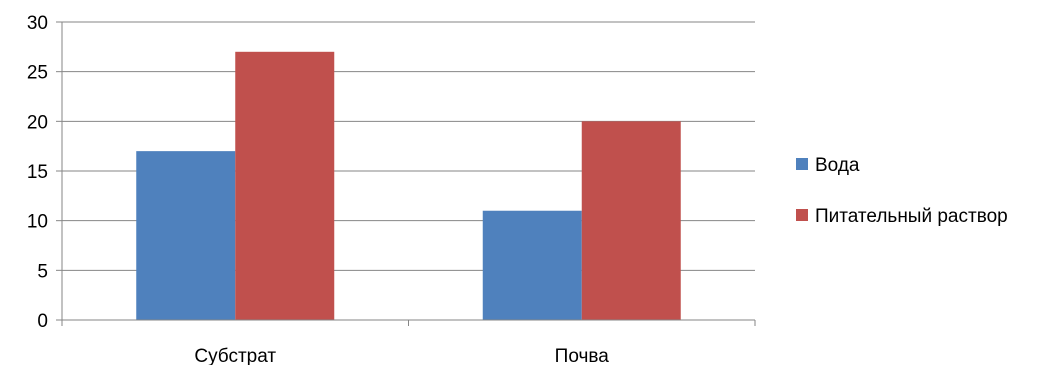 Image resolution: width=1064 pixels, height=370 pixels. Describe the element at coordinates (37, 172) in the screenshot. I see `y-tick-label: 15` at that location.